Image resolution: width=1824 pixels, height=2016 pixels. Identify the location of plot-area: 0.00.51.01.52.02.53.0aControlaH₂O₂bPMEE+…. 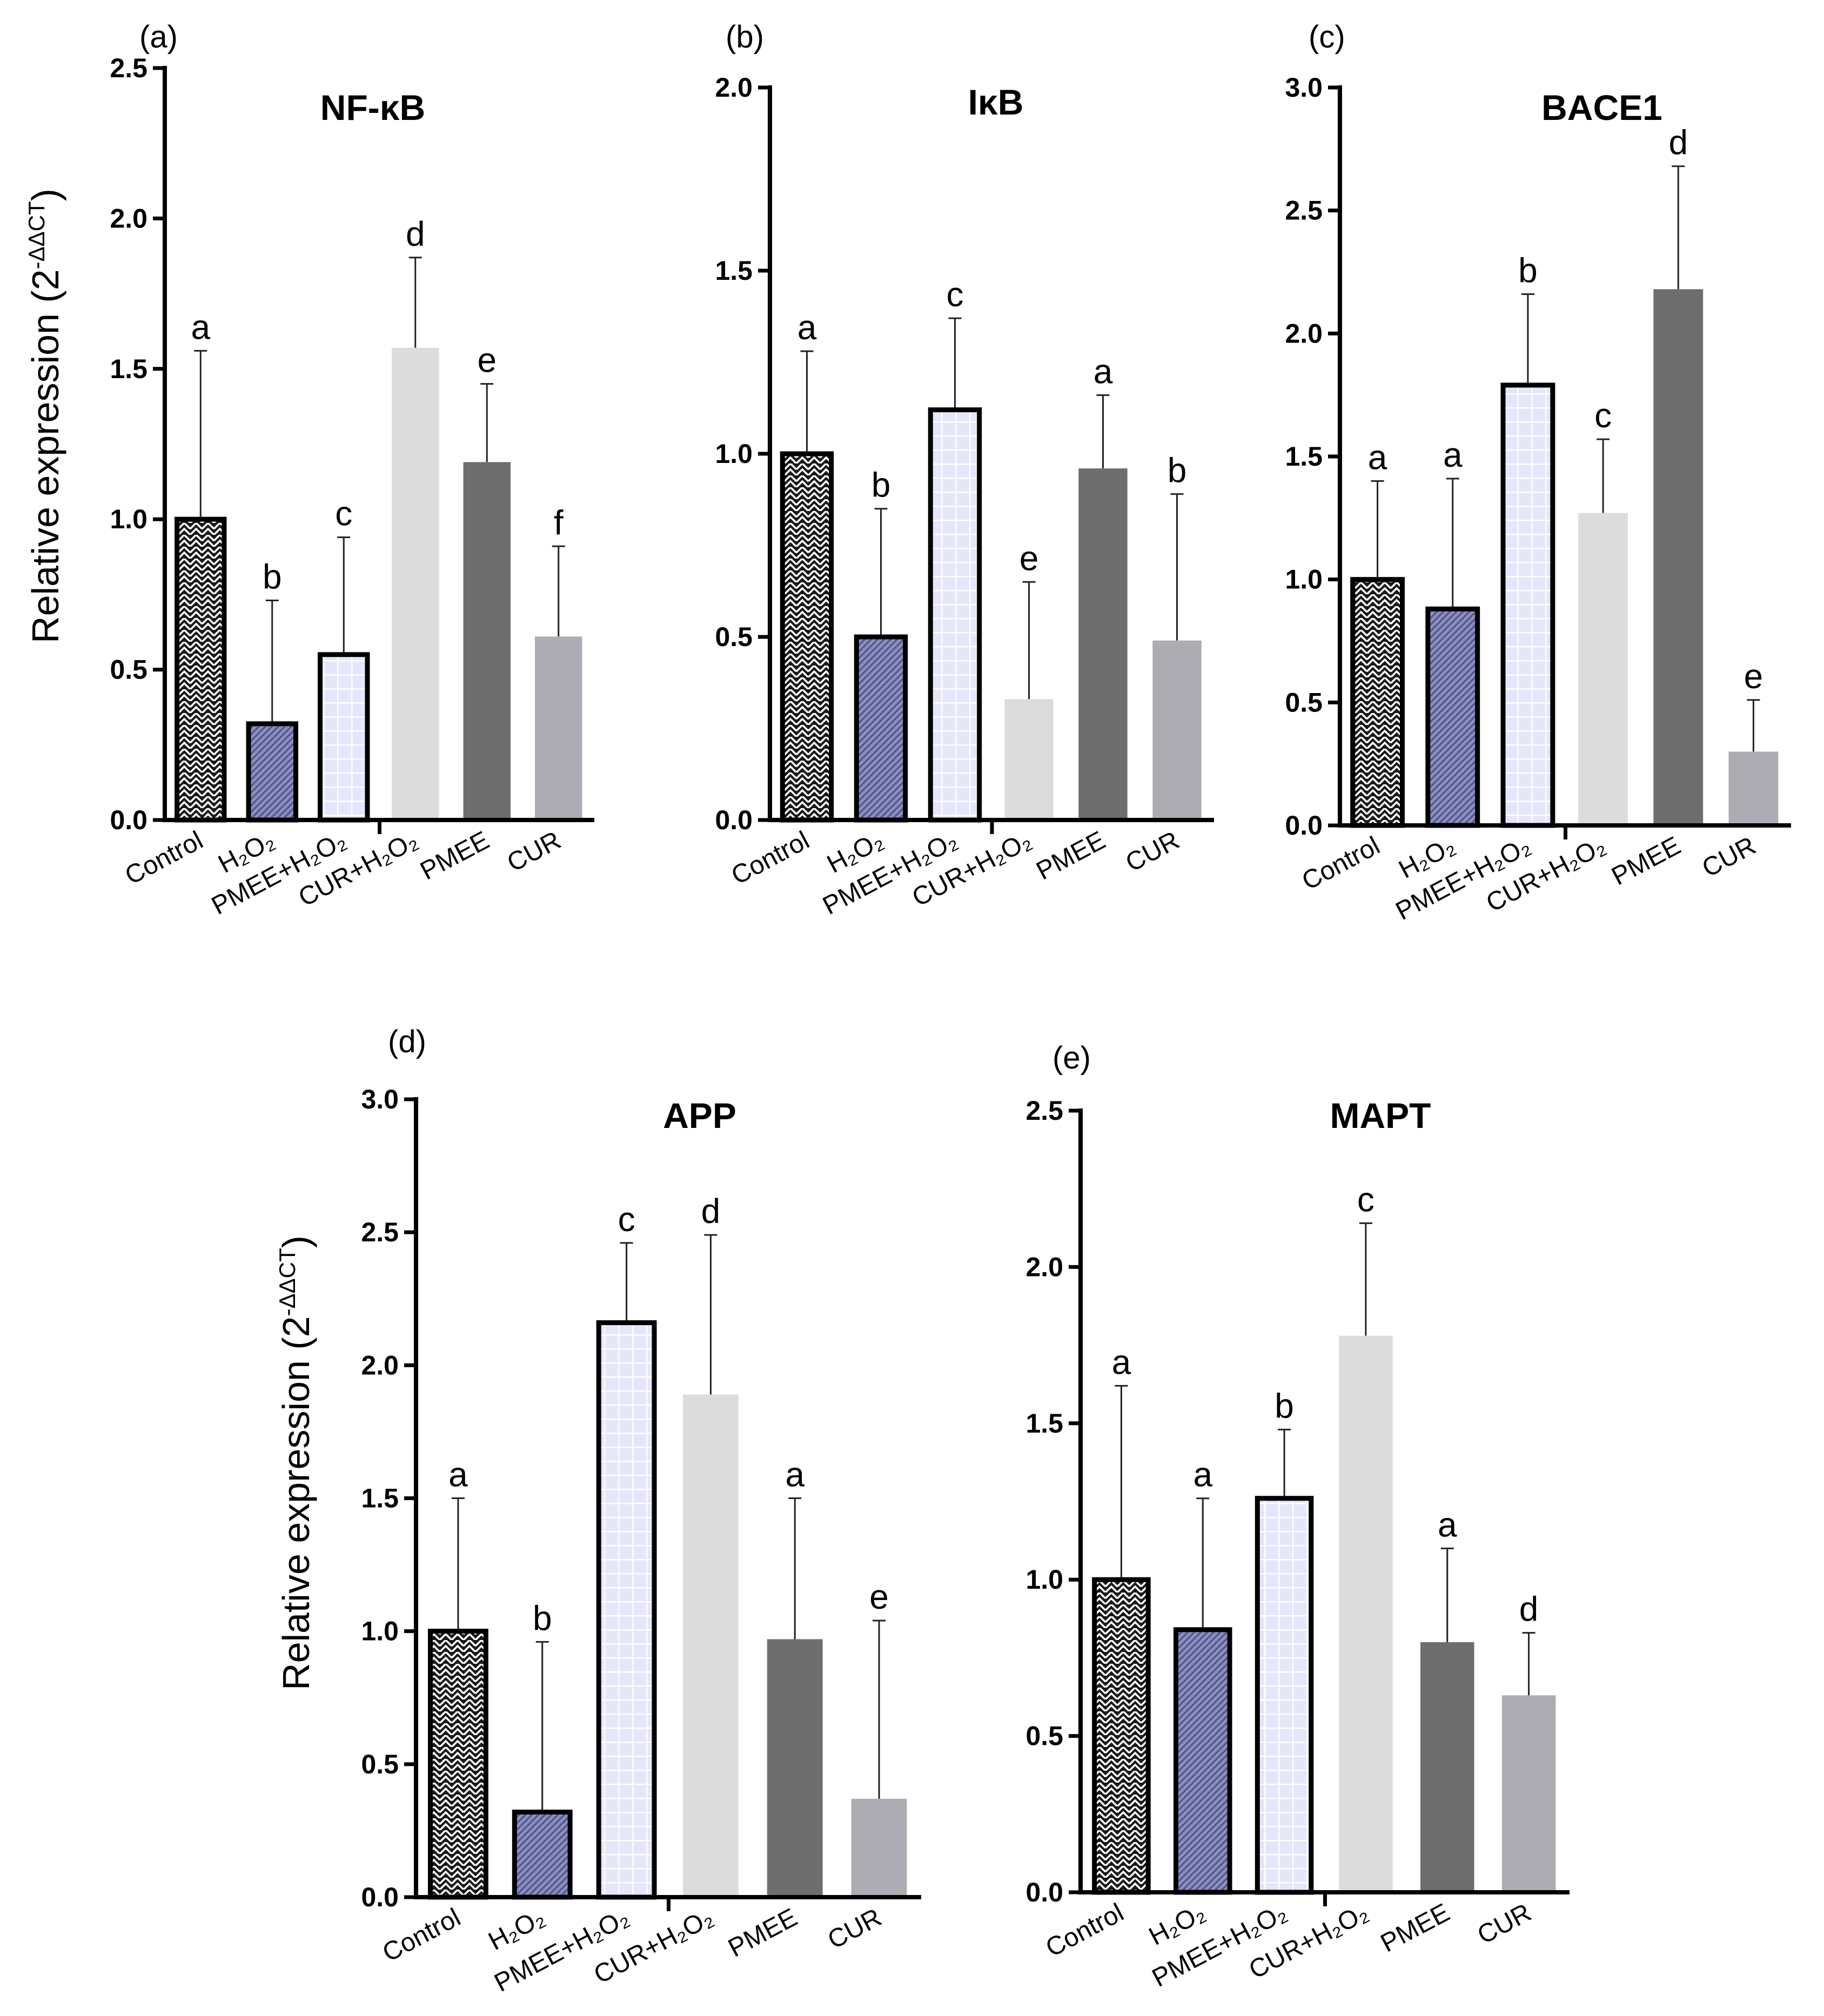
(1538, 499).